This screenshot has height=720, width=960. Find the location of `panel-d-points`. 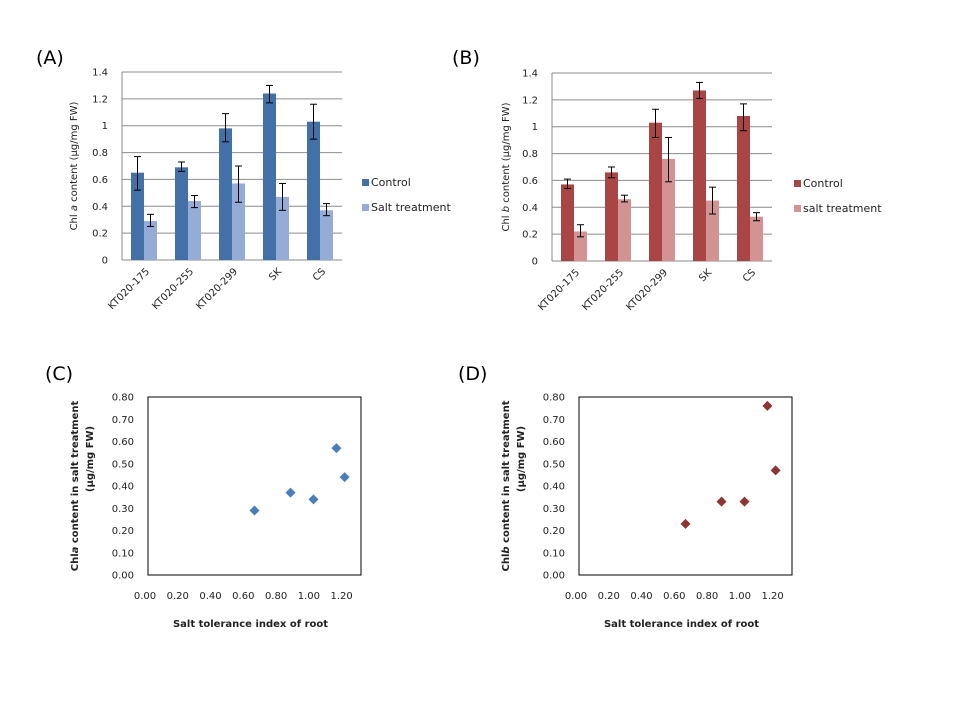

panel-d-points is located at coordinates (730, 464).